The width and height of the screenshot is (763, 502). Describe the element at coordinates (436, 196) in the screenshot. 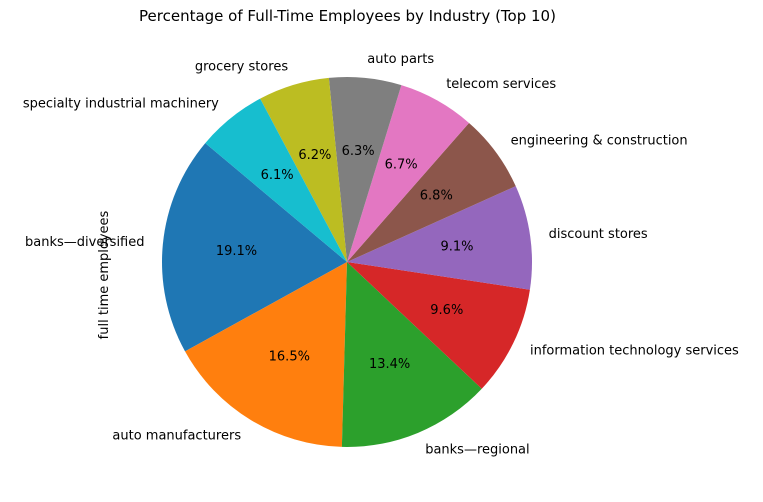

I see `slice-percentage: 6.8%` at that location.